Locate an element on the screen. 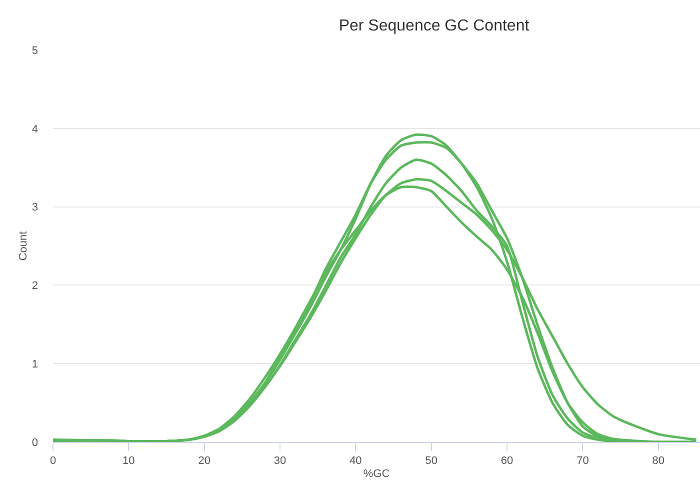 The width and height of the screenshot is (700, 480). y-tick-label: 1 is located at coordinates (35, 364).